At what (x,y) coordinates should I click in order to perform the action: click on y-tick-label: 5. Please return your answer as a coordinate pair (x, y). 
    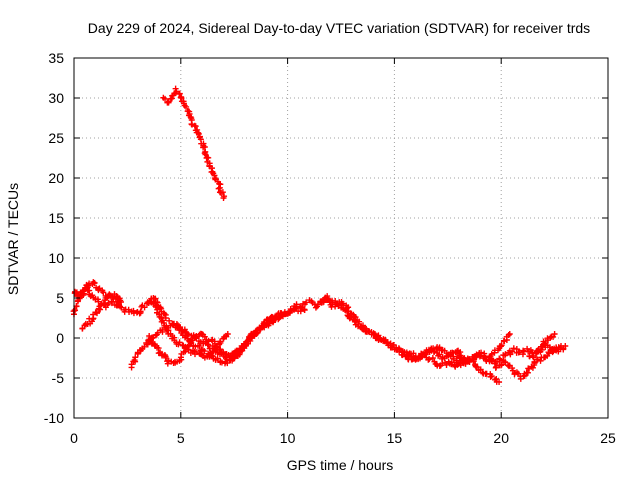
    Looking at the image, I should click on (60, 298).